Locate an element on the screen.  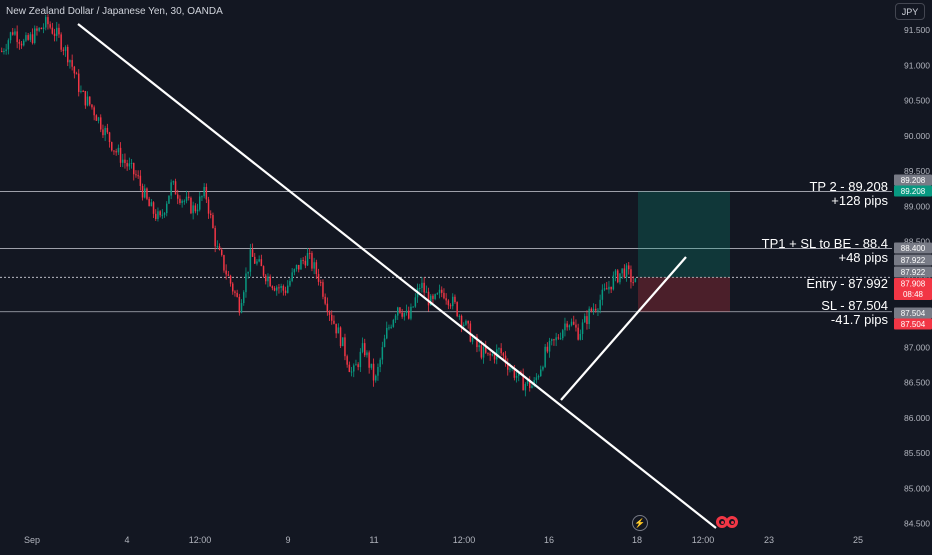
time-axis: Sep 4 12:00 9 11 12:00 16 18 12:00 23 25 is located at coordinates (446, 540).